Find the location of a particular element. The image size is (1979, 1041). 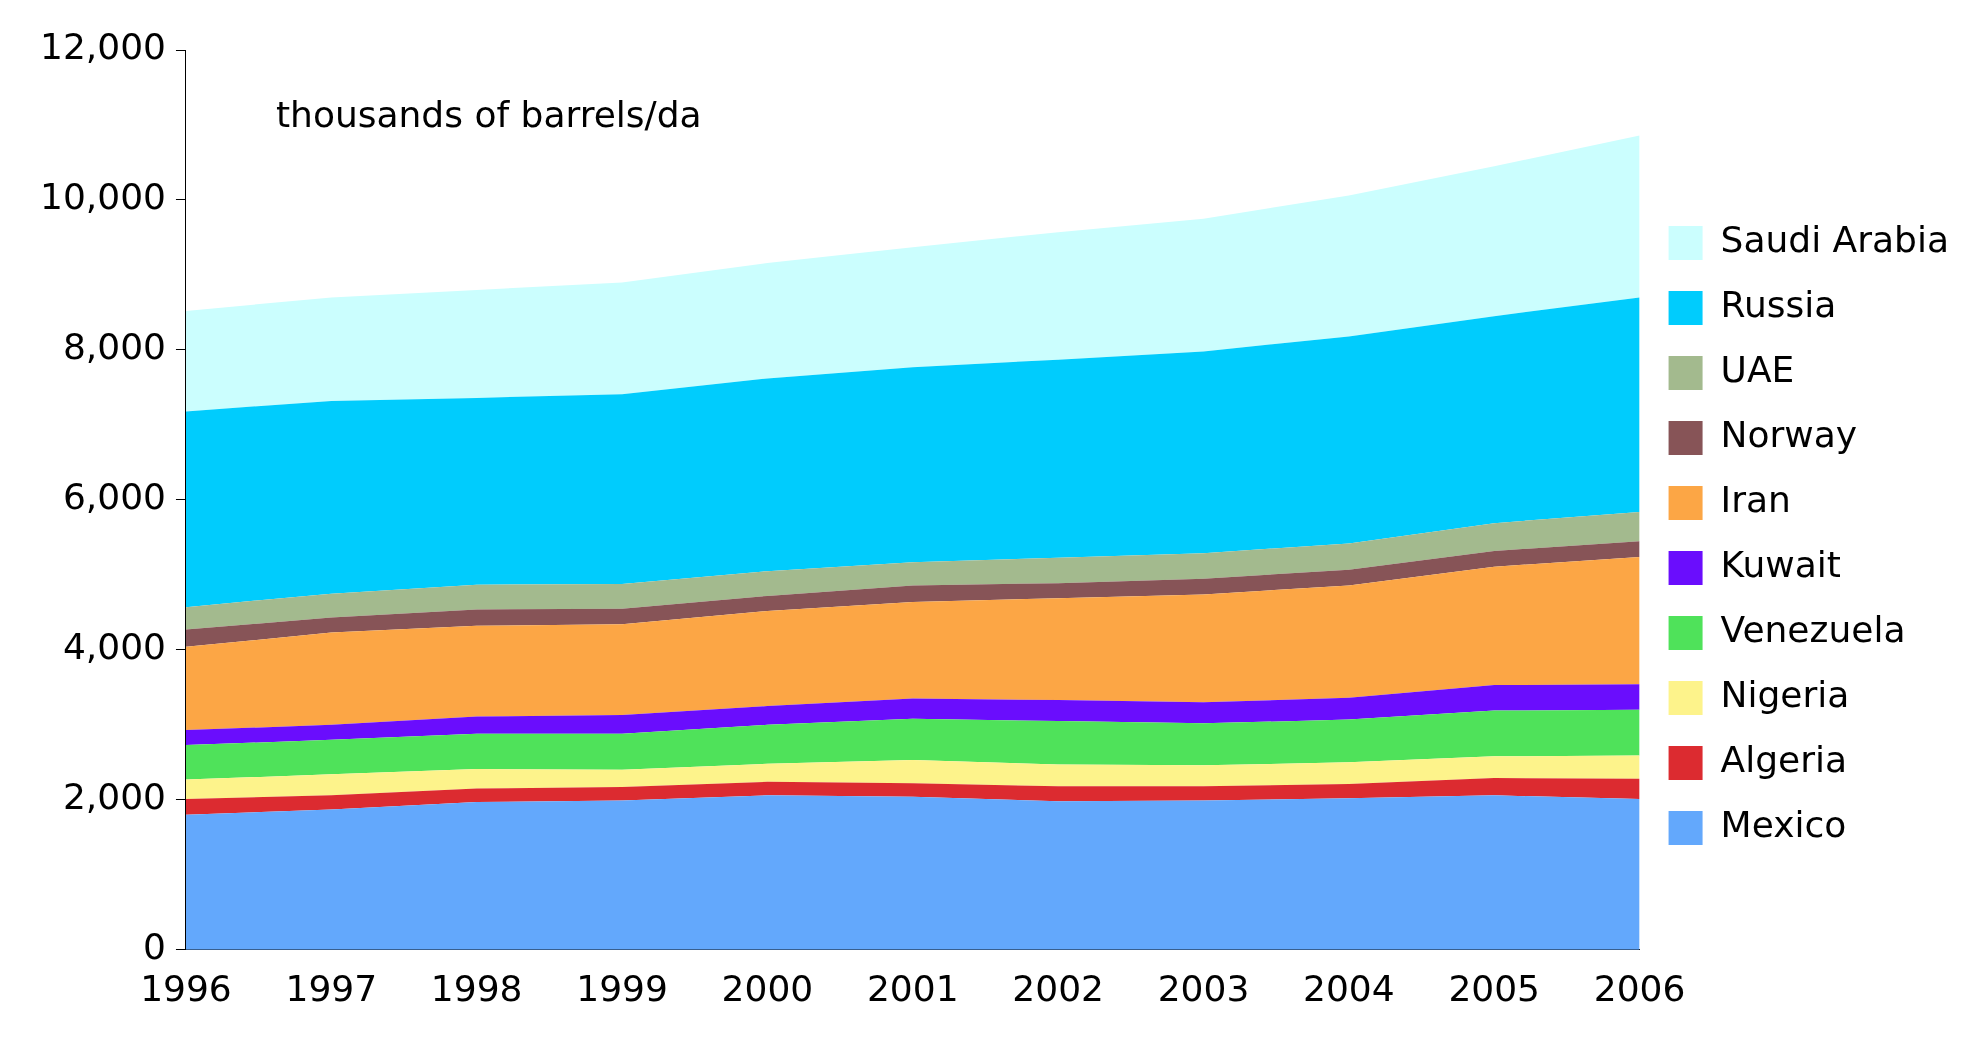

legend-label: Saudi Arabia is located at coordinates (1835, 240).